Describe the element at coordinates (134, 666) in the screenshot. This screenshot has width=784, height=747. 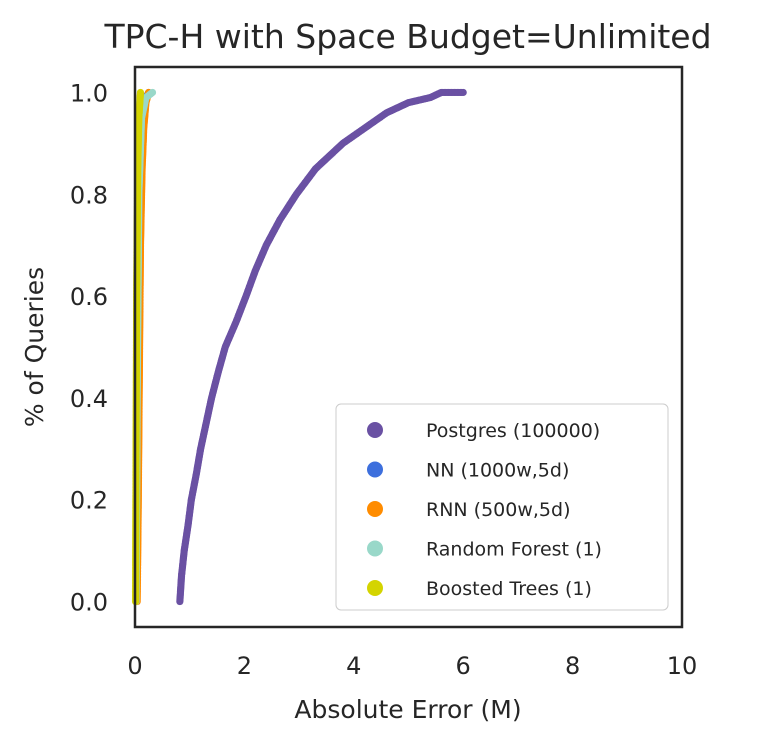
I see `x-tick-label: 0` at that location.